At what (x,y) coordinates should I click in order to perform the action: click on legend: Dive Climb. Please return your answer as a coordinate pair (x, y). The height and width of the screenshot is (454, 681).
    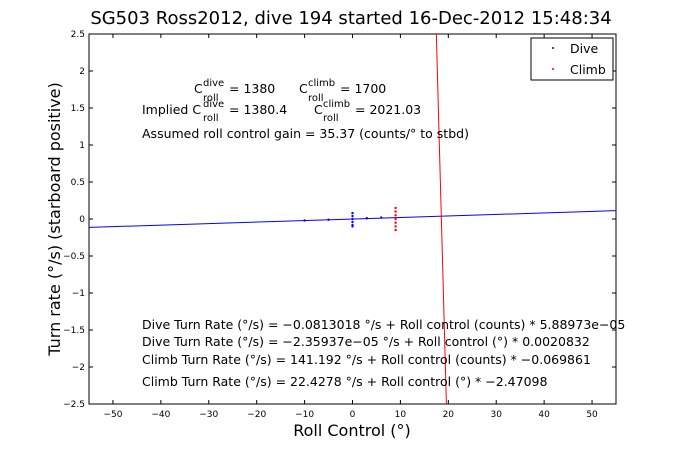
    Looking at the image, I should click on (572, 59).